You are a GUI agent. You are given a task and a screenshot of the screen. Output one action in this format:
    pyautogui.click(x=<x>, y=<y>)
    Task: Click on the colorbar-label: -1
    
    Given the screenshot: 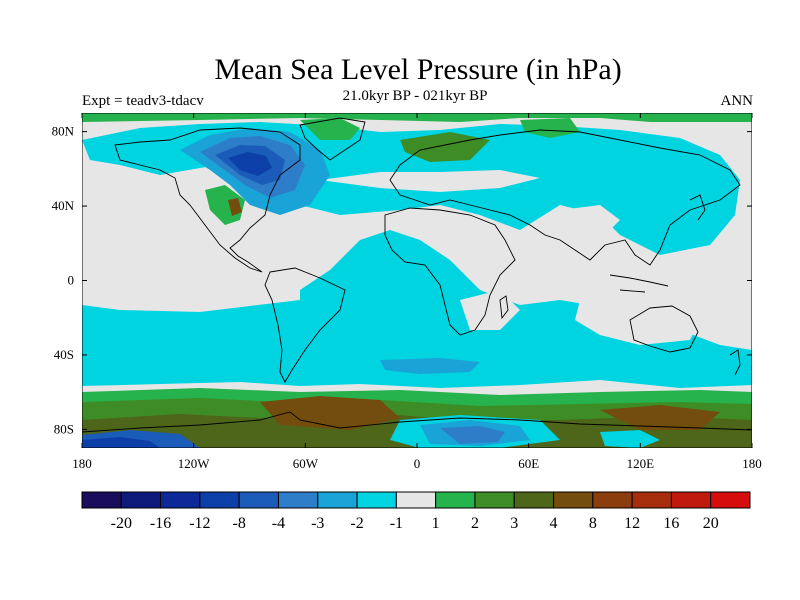 What is the action you would take?
    pyautogui.click(x=396, y=523)
    